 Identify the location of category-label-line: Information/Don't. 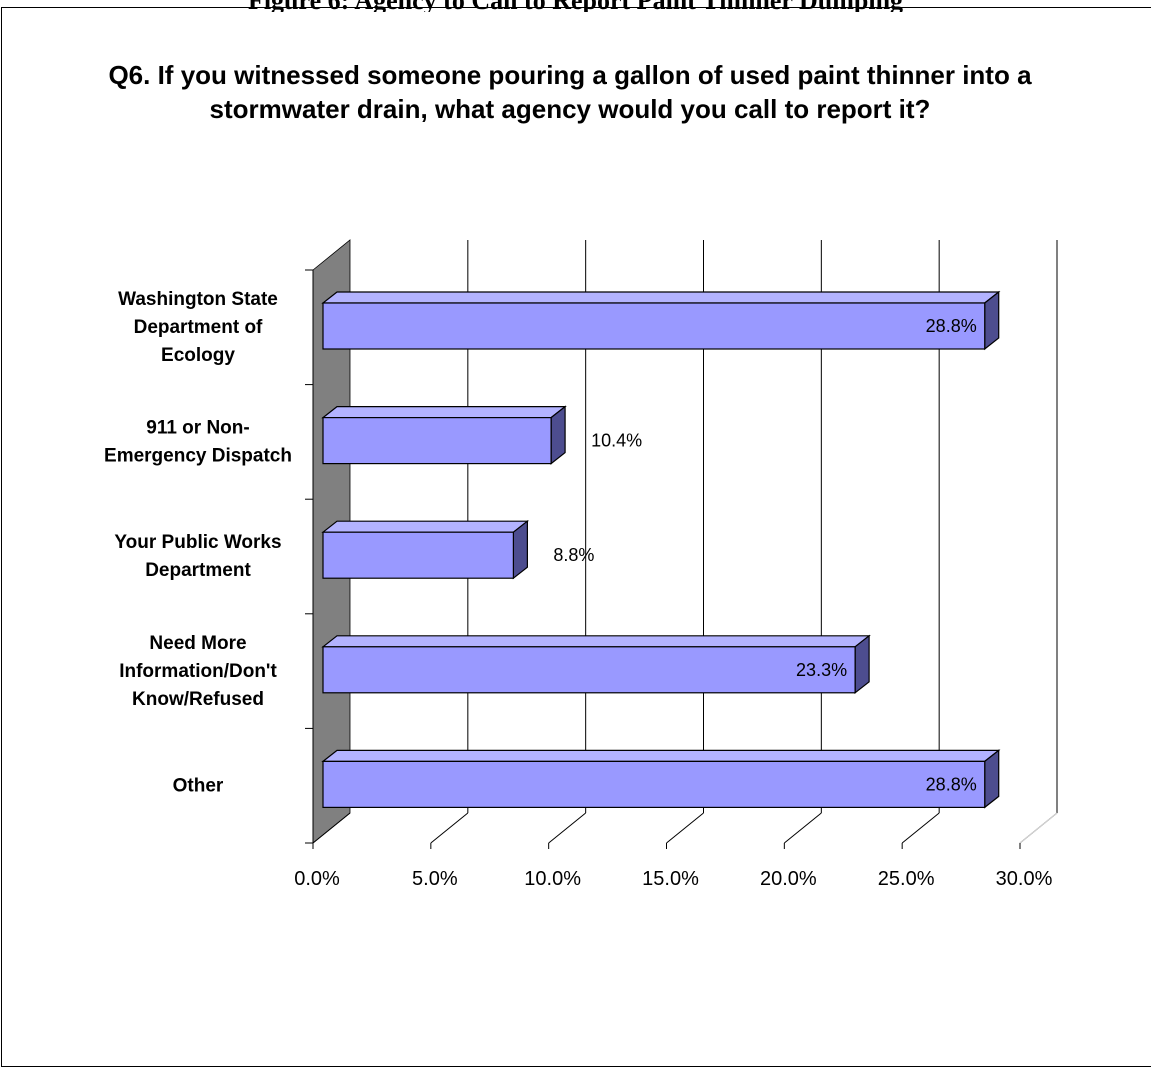
(198, 671).